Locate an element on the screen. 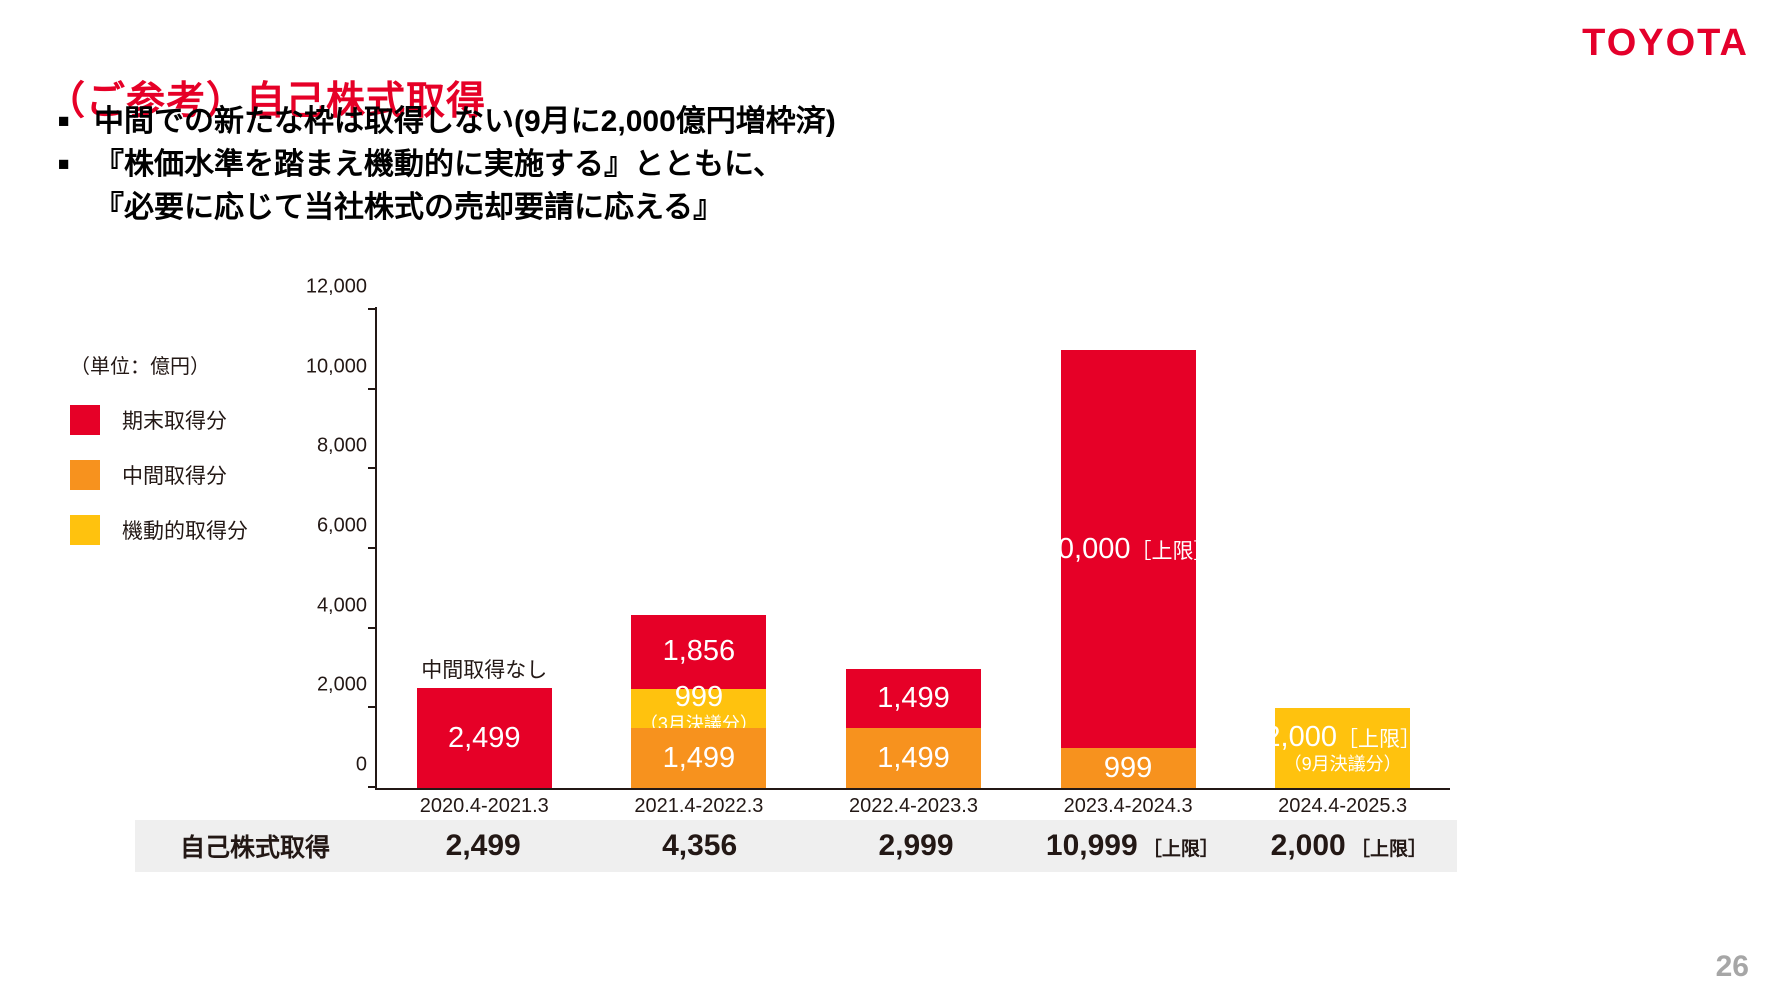 The height and width of the screenshot is (1002, 1781). summary-table-cell: 10,999 ［上限］ is located at coordinates (1132, 845).